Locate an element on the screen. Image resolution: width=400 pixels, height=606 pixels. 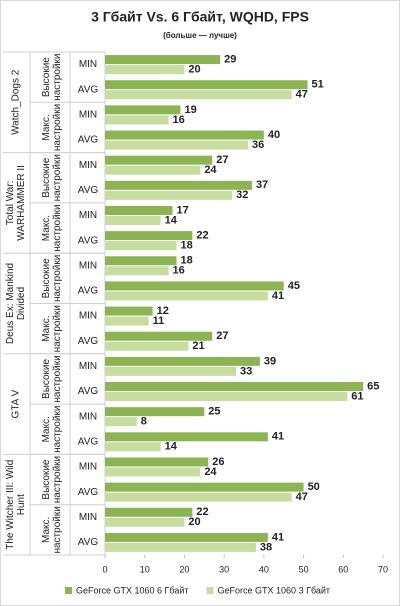
value-label: 47 is located at coordinates (302, 497).